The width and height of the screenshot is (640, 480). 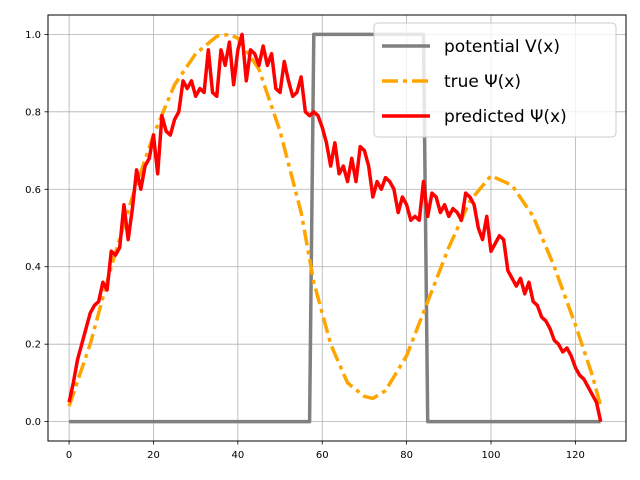 I want to click on x-tick-label: 0, so click(x=69, y=455).